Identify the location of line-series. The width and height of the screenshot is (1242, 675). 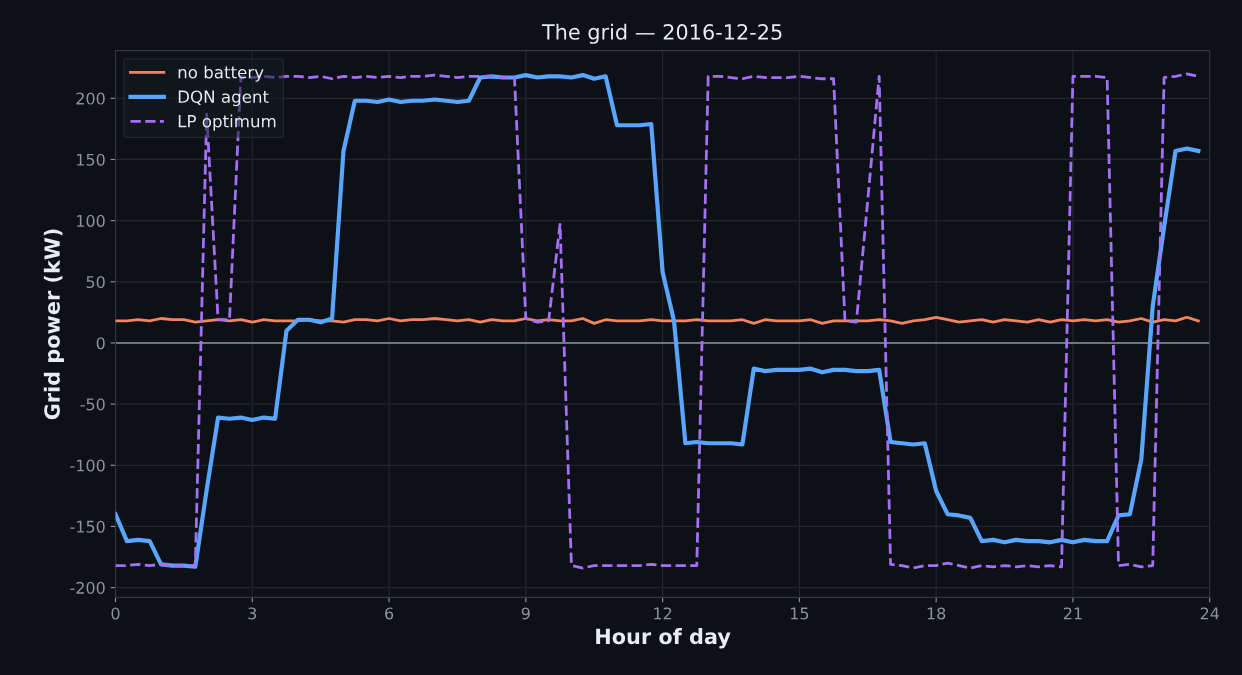
(657, 320).